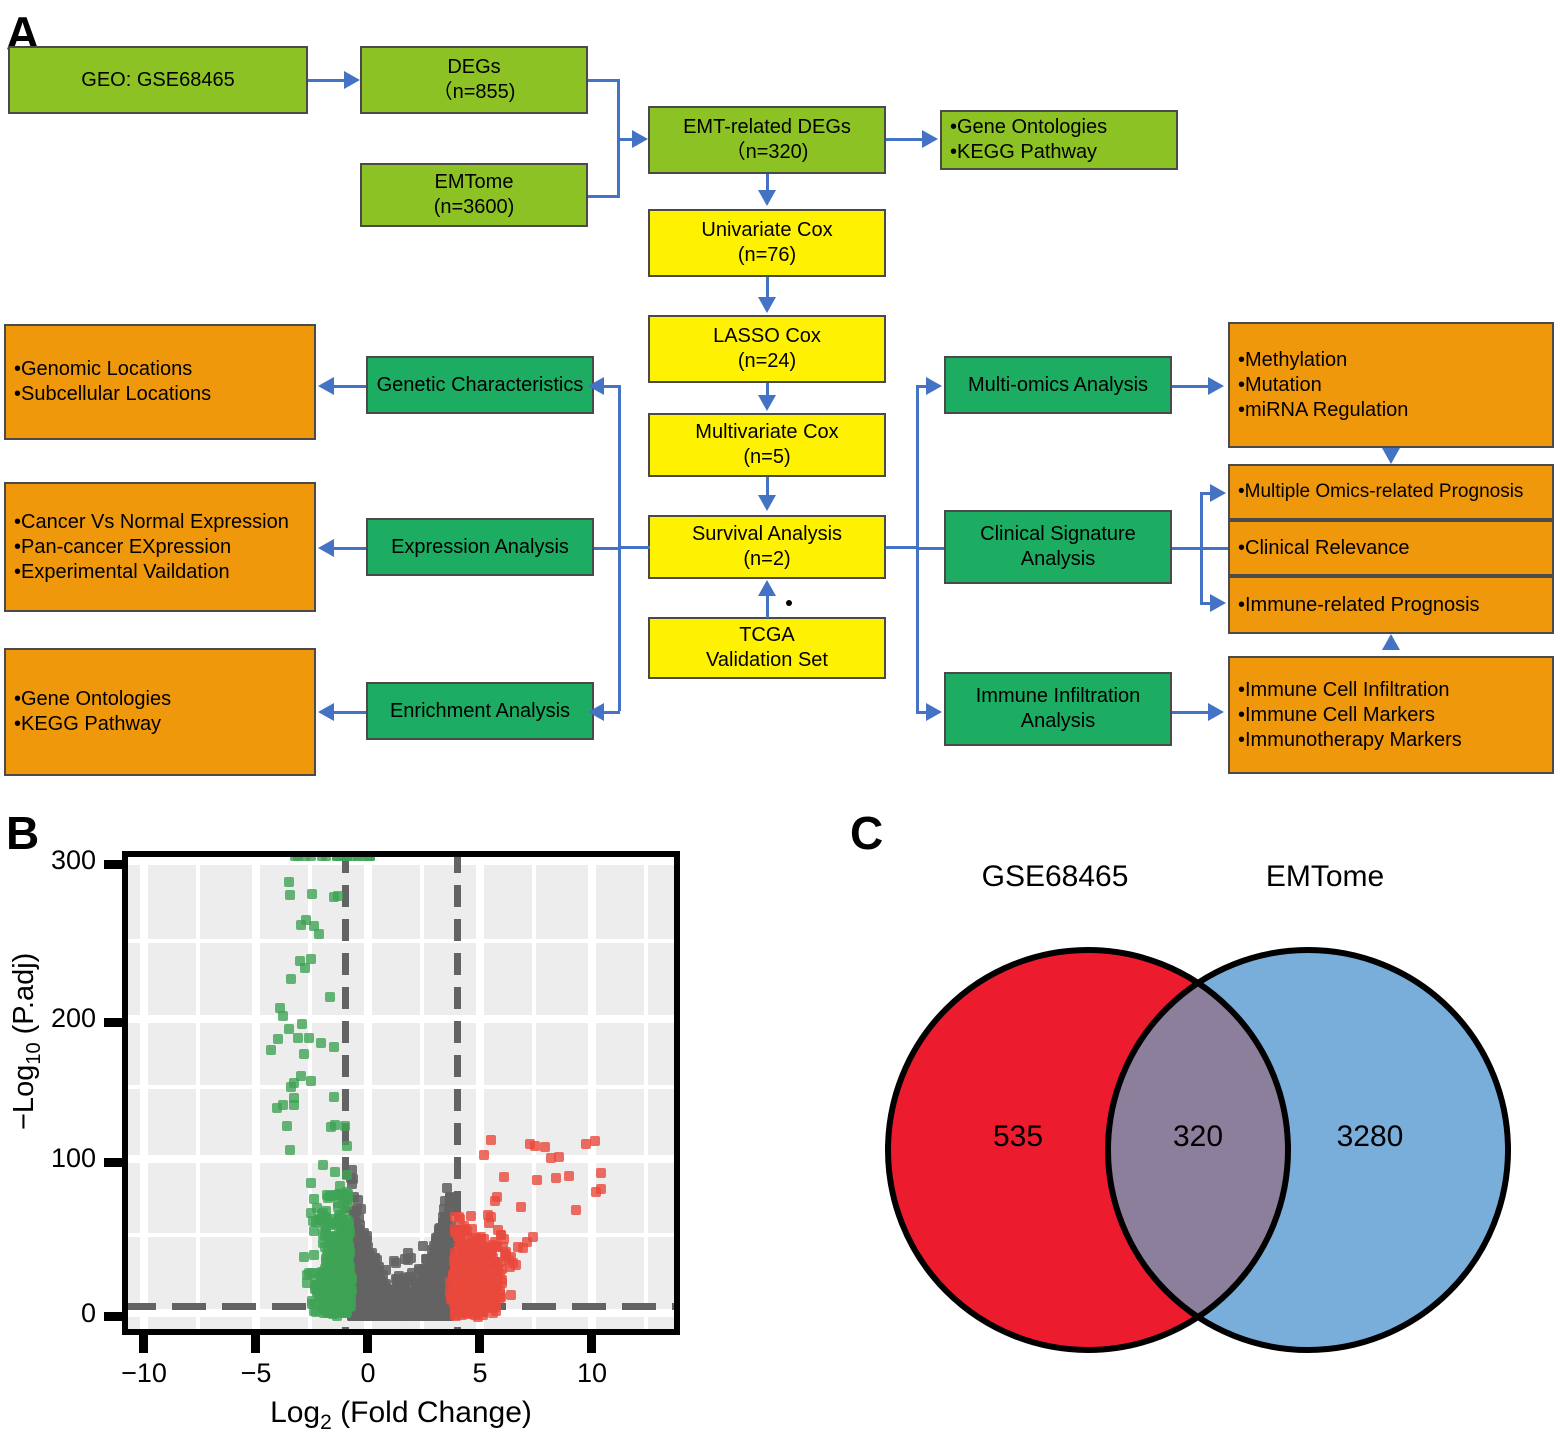 The height and width of the screenshot is (1435, 1556). What do you see at coordinates (158, 80) in the screenshot?
I see `flow-box-geo: GEO: GSE68465` at bounding box center [158, 80].